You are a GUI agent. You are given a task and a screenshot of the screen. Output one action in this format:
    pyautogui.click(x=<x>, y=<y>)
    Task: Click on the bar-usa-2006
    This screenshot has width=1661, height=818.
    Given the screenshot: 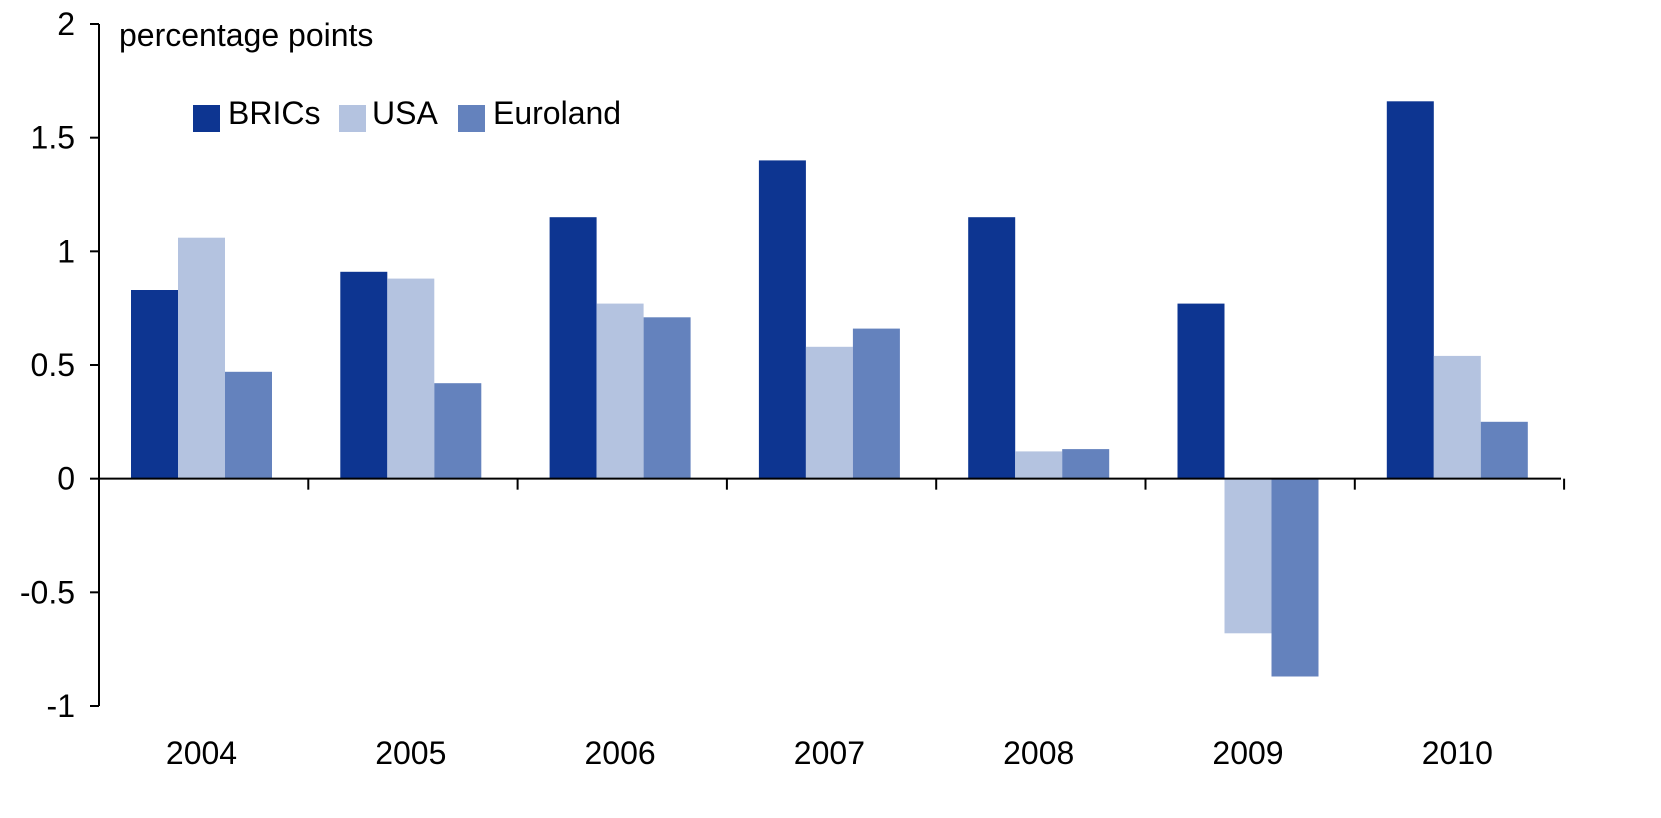 What is the action you would take?
    pyautogui.click(x=620, y=391)
    